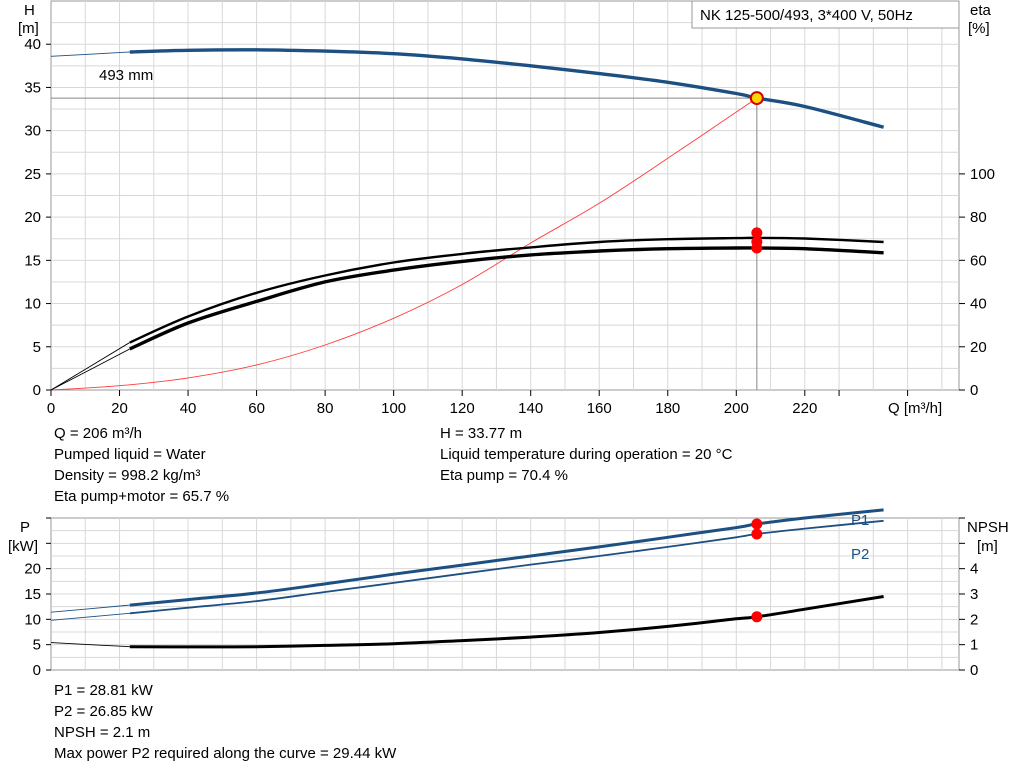 The width and height of the screenshot is (1024, 781). I want to click on top-x-tick-label: 160, so click(599, 408).